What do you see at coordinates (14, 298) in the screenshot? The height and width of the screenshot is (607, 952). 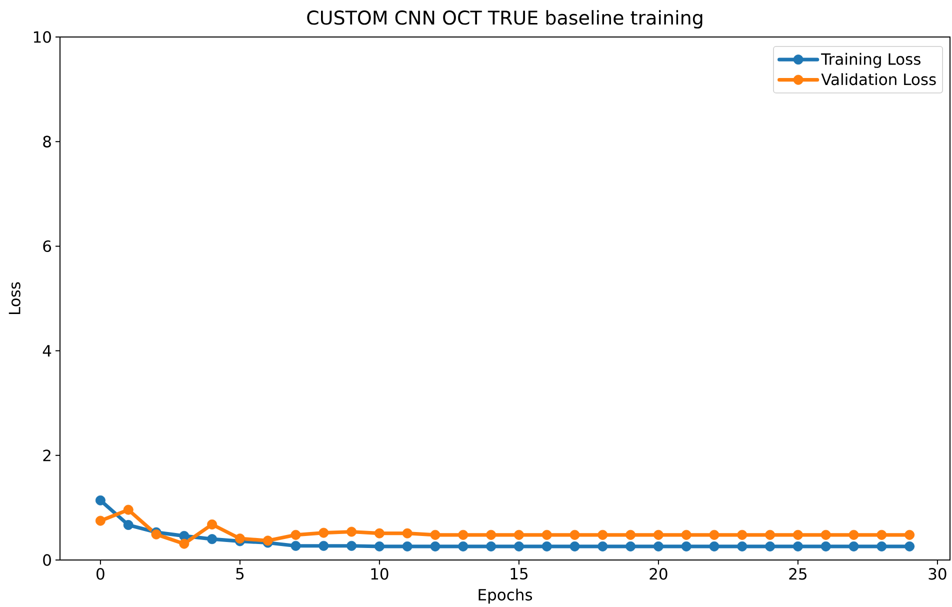 I see `y-axis-title: Loss` at bounding box center [14, 298].